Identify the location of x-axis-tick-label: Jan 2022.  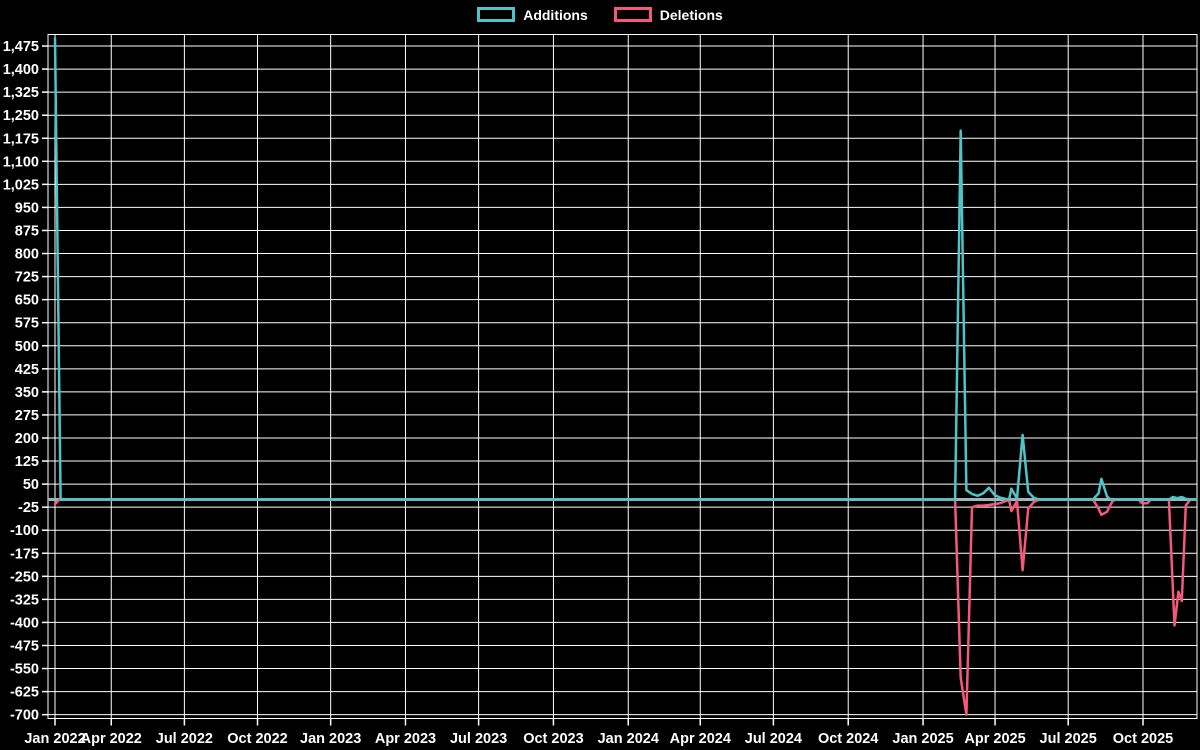
(54, 739).